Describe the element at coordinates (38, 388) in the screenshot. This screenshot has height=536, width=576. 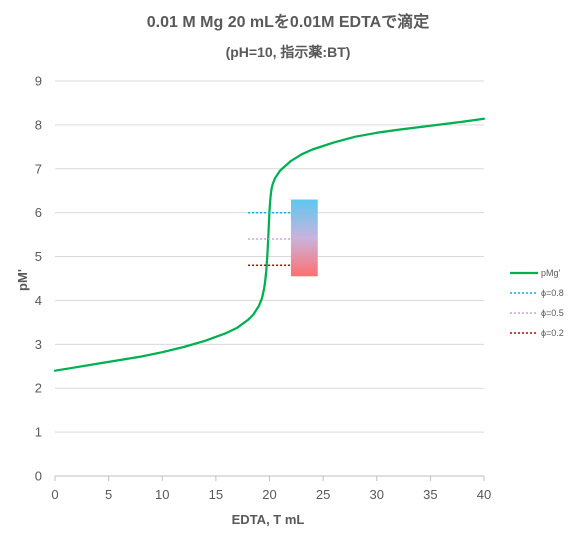
I see `y-tick-label: 2` at that location.